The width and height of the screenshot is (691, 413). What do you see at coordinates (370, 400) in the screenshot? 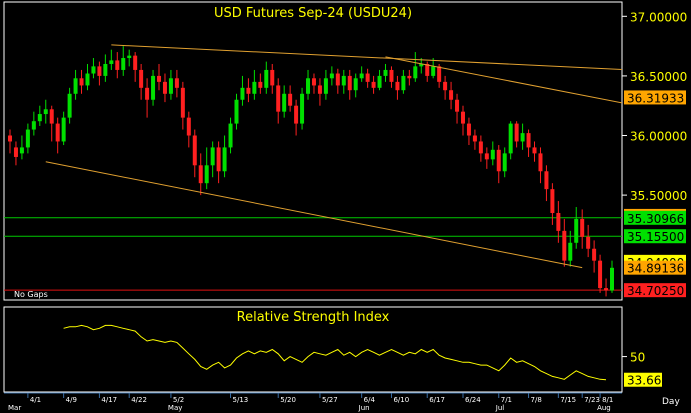
I see `x-tick-label: 6/4` at bounding box center [370, 400].